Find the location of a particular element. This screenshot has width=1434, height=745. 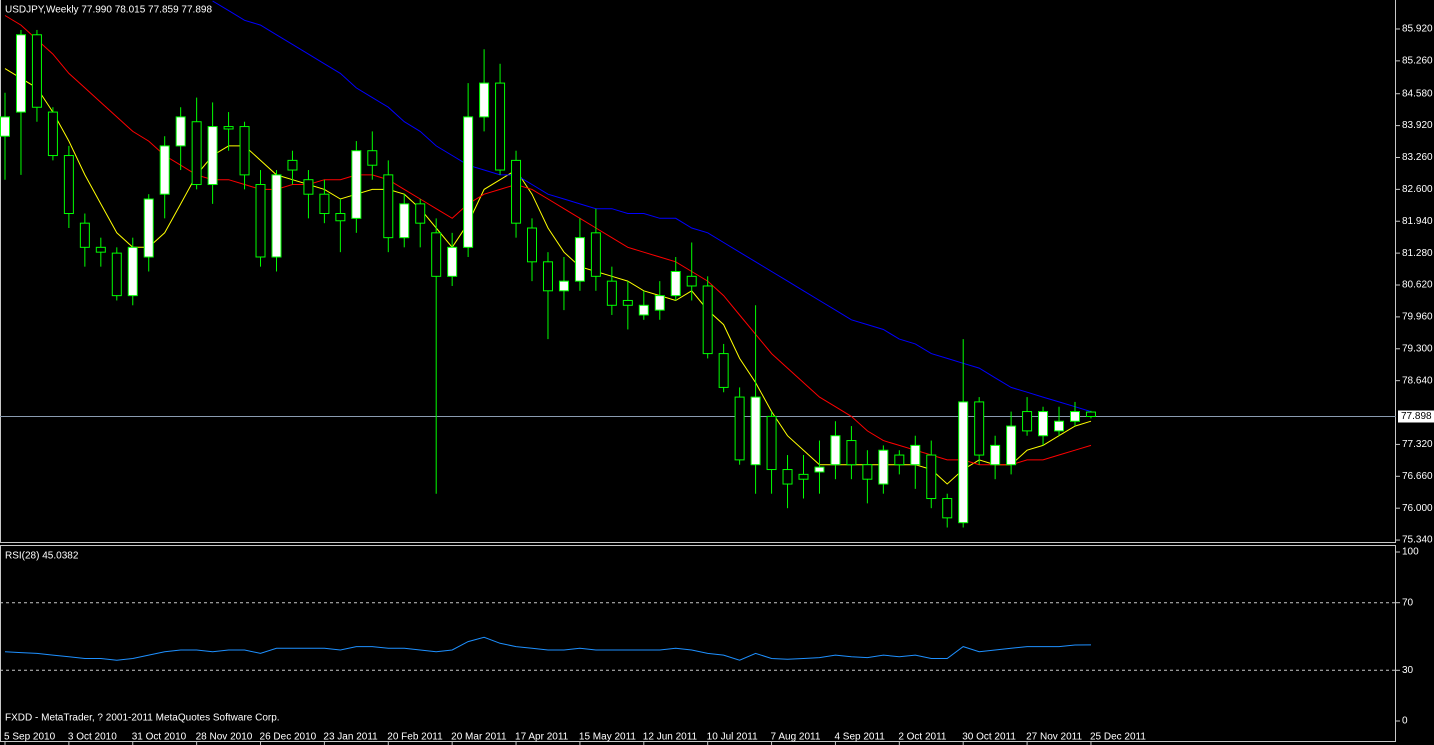

y-tick-label: 30 is located at coordinates (1408, 670).